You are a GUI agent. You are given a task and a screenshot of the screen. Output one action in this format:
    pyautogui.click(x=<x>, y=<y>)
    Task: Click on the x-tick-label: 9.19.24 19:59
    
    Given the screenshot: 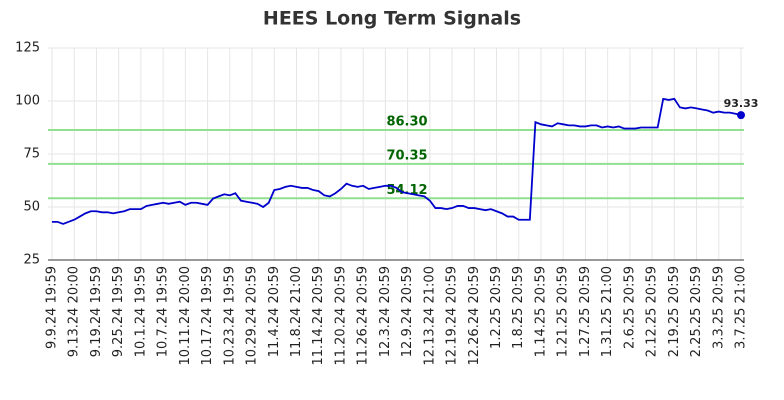 What is the action you would take?
    pyautogui.click(x=96, y=311)
    